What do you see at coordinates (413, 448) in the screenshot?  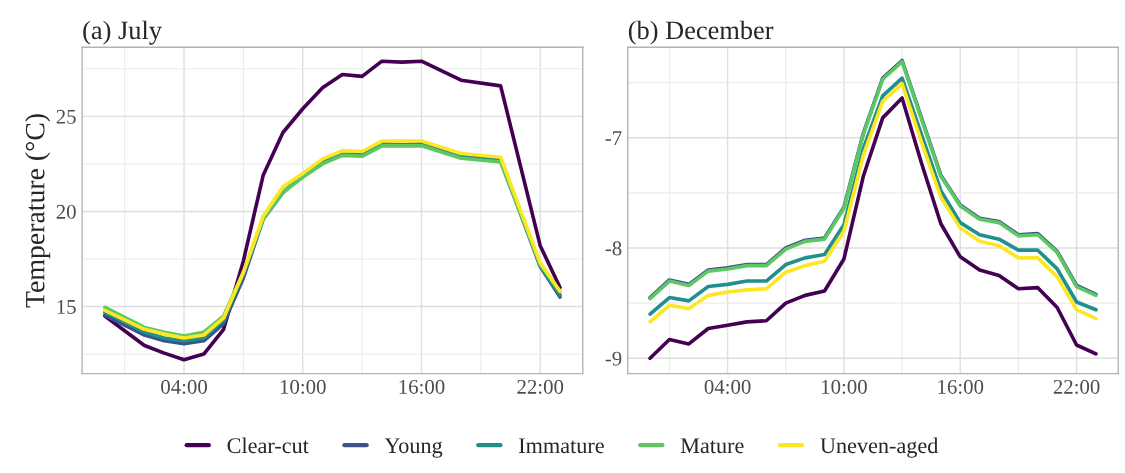 I see `legend-label: Young` at bounding box center [413, 448].